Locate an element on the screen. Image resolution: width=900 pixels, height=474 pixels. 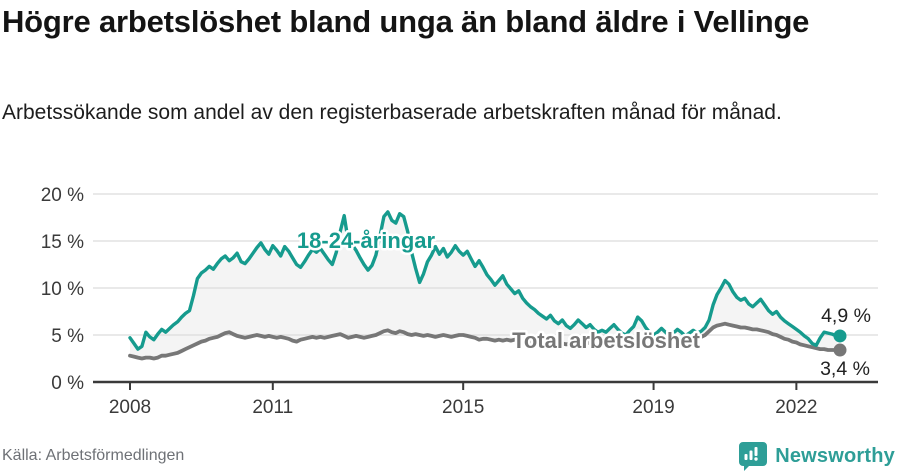
newsworthy-logo-icon is located at coordinates (753, 456).